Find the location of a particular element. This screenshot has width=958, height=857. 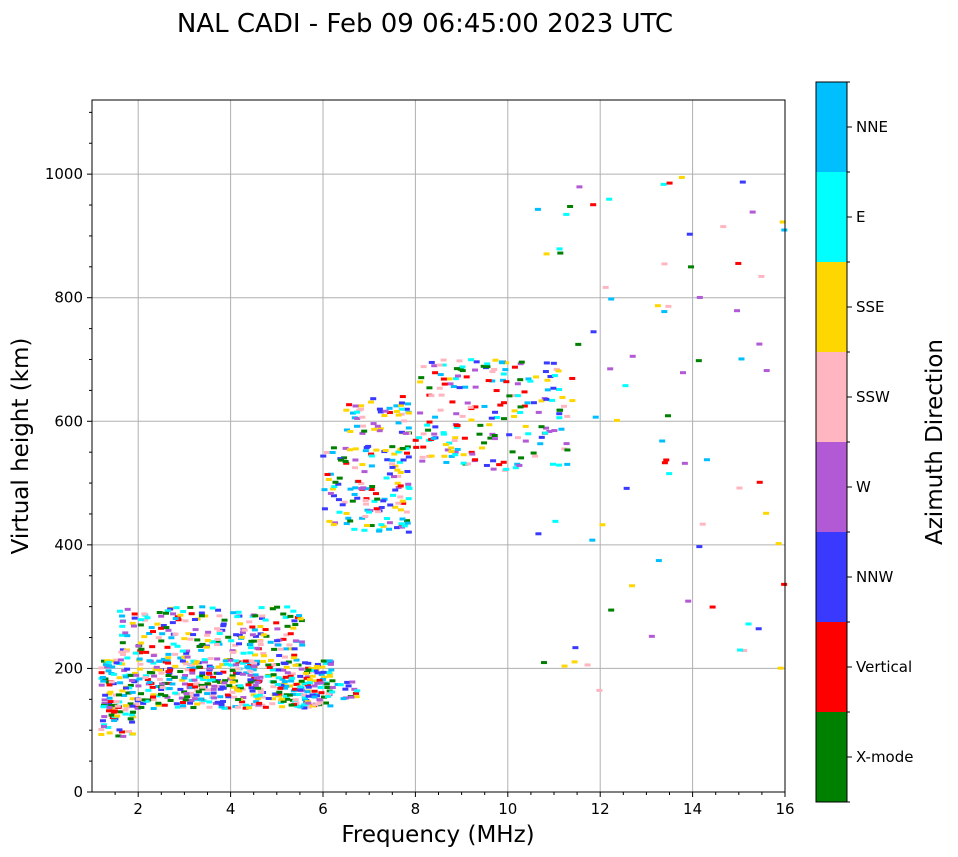

colorbar-swatch is located at coordinates (831, 217).